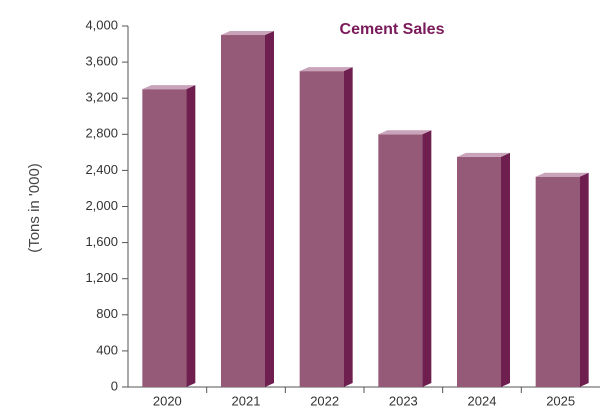 The image size is (607, 415). What do you see at coordinates (101, 133) in the screenshot?
I see `y-tick-label: 2,800` at bounding box center [101, 133].